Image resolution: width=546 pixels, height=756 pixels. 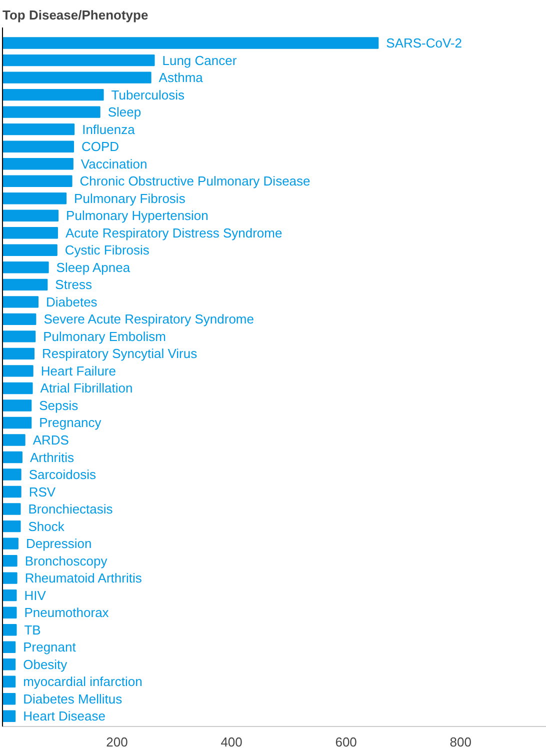 What do you see at coordinates (46, 526) in the screenshot?
I see `y-tick-label: Shock` at bounding box center [46, 526].